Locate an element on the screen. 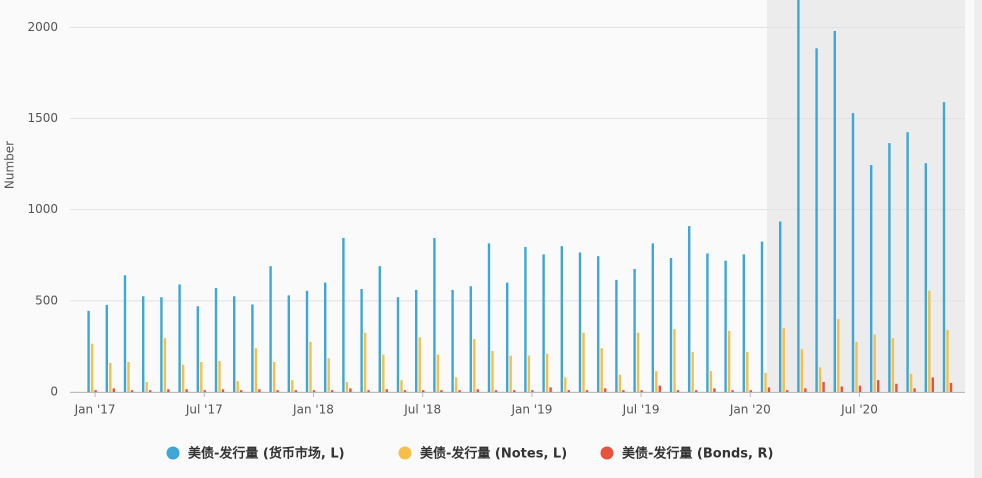 This screenshot has height=478, width=982. x-tick-label: Jul '20 is located at coordinates (859, 410).